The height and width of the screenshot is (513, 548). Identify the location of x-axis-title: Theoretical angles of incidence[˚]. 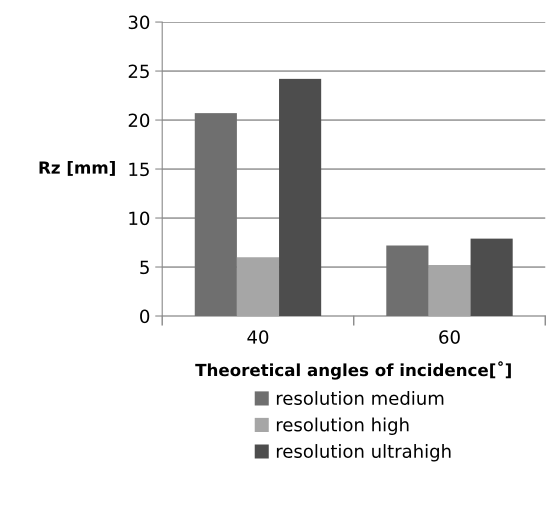
(353, 370).